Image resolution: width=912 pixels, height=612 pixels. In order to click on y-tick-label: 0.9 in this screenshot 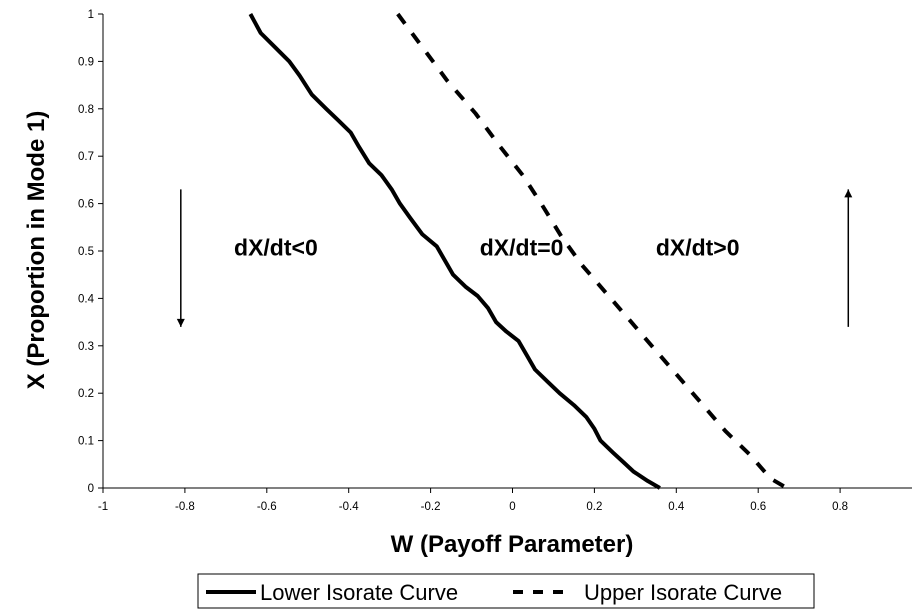, I will do `click(86, 62)`.